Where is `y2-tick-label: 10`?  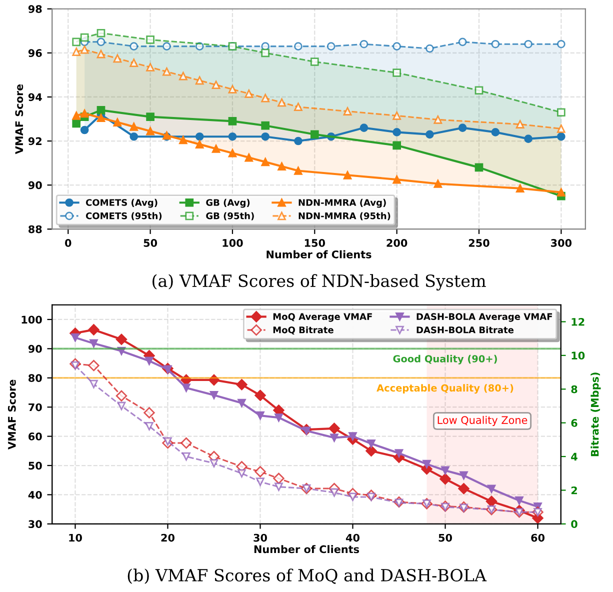
y2-tick-label: 10 is located at coordinates (578, 356).